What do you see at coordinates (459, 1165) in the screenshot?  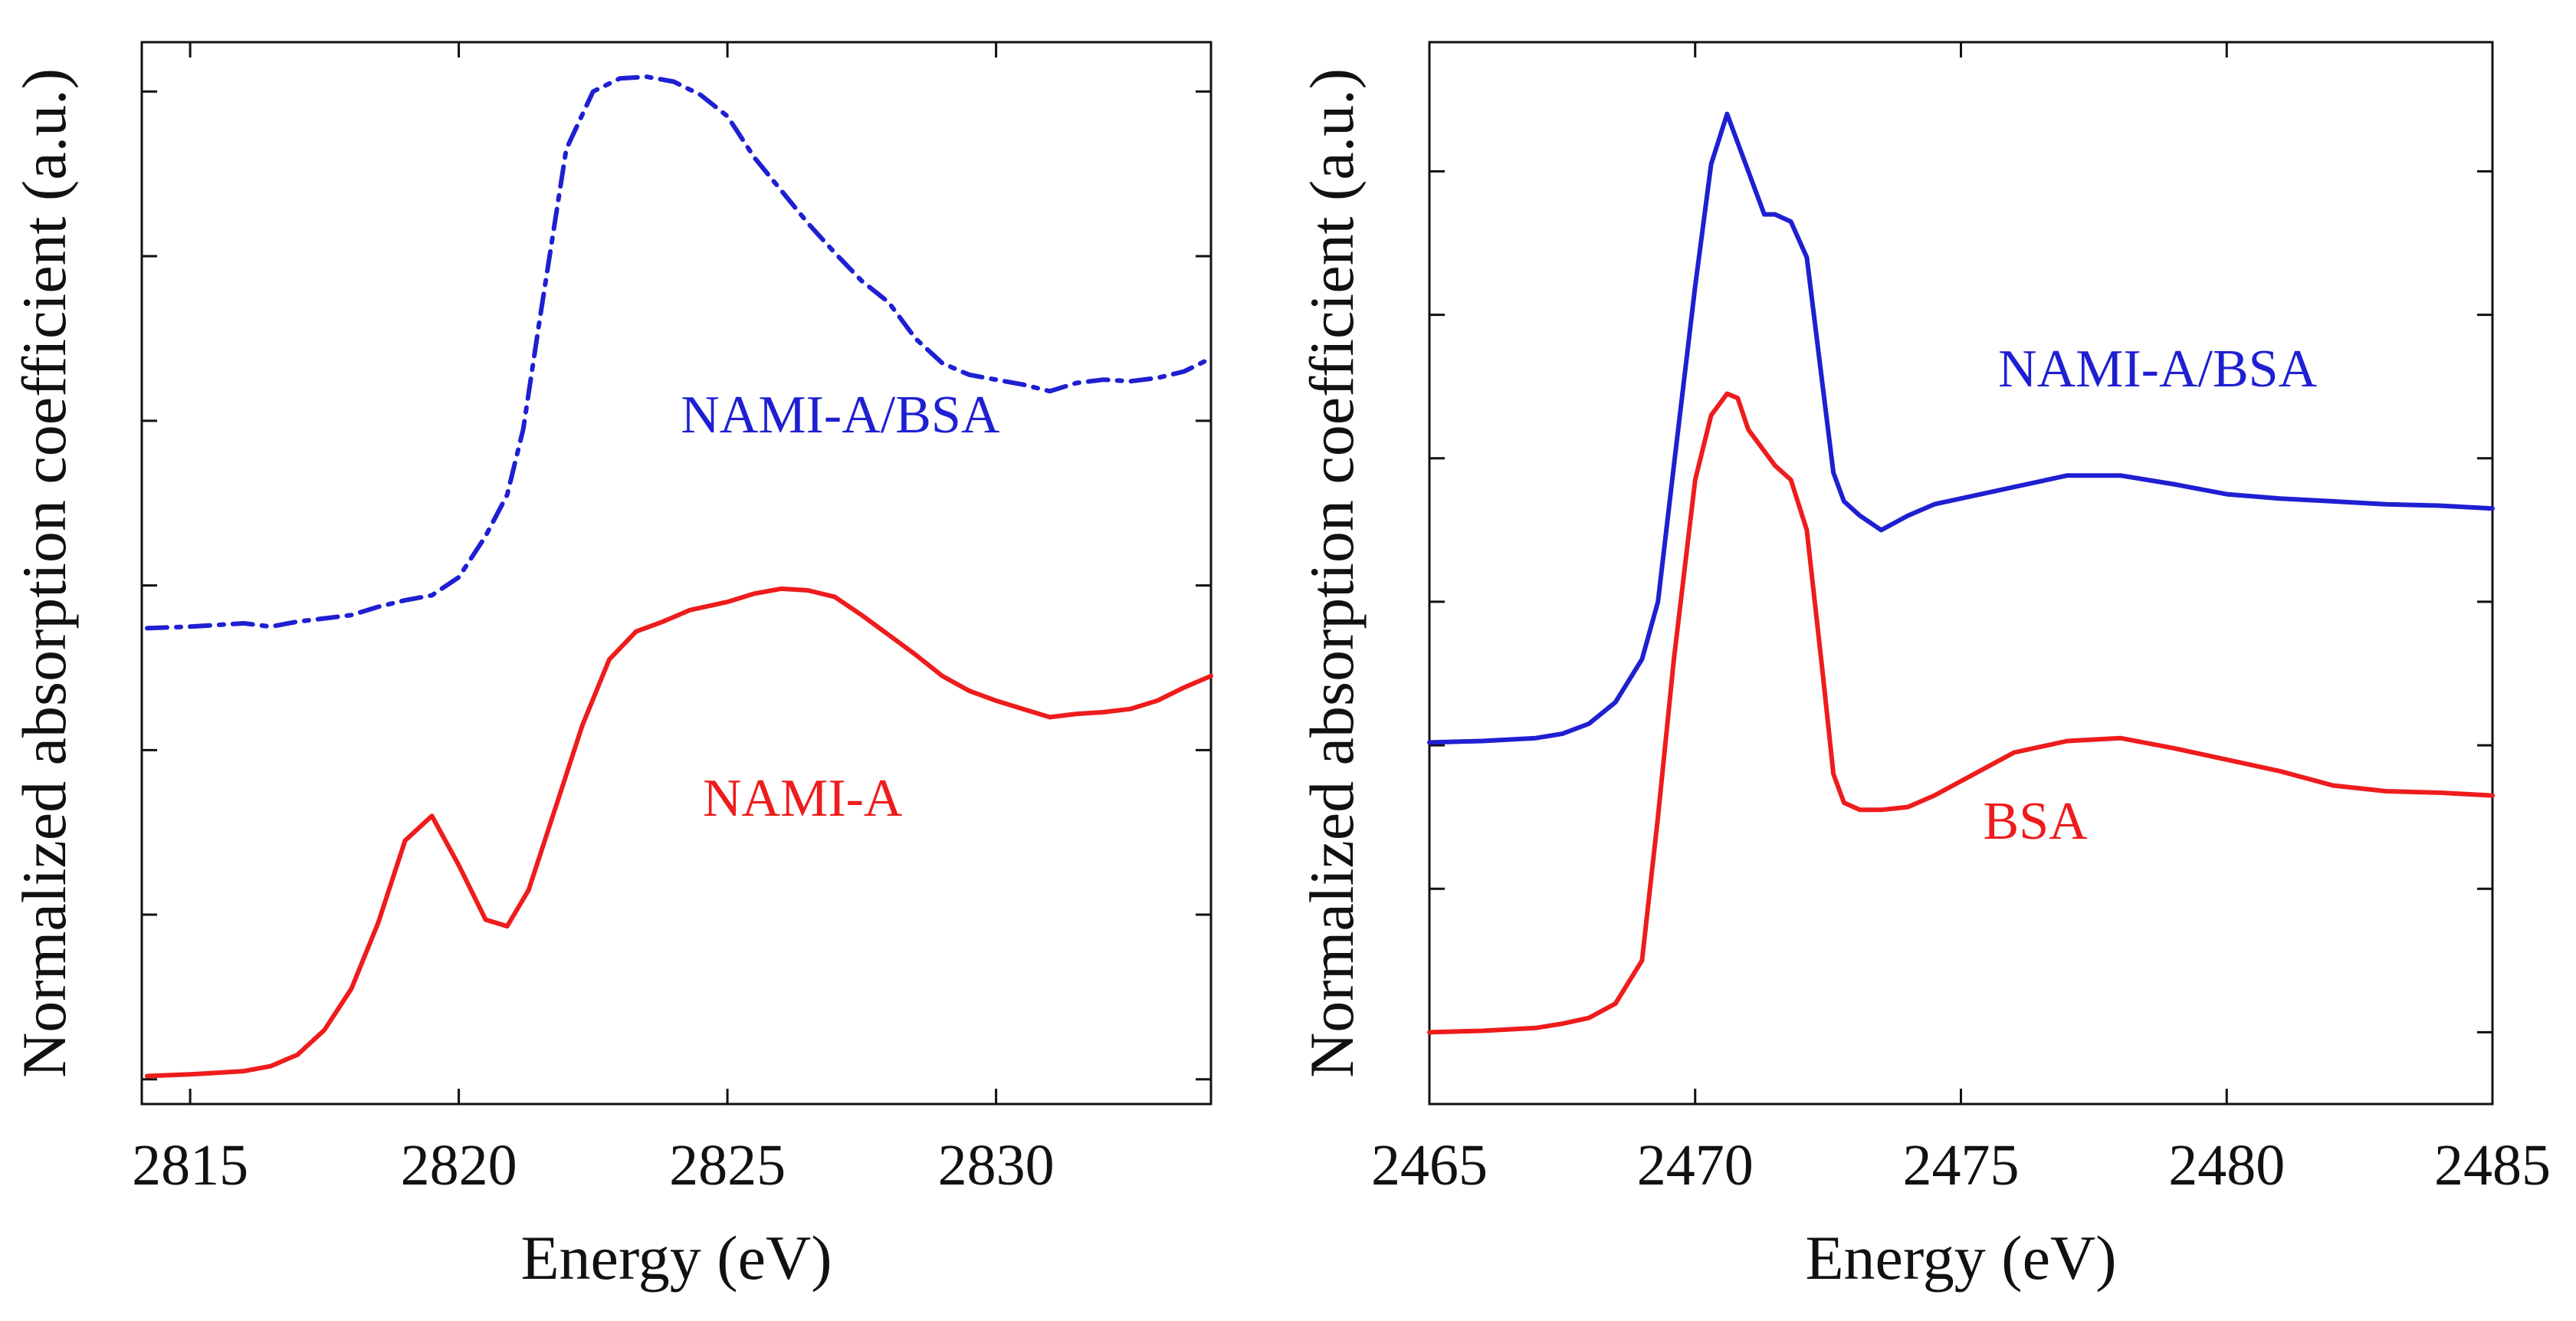 I see `x-tick-label: 2820` at bounding box center [459, 1165].